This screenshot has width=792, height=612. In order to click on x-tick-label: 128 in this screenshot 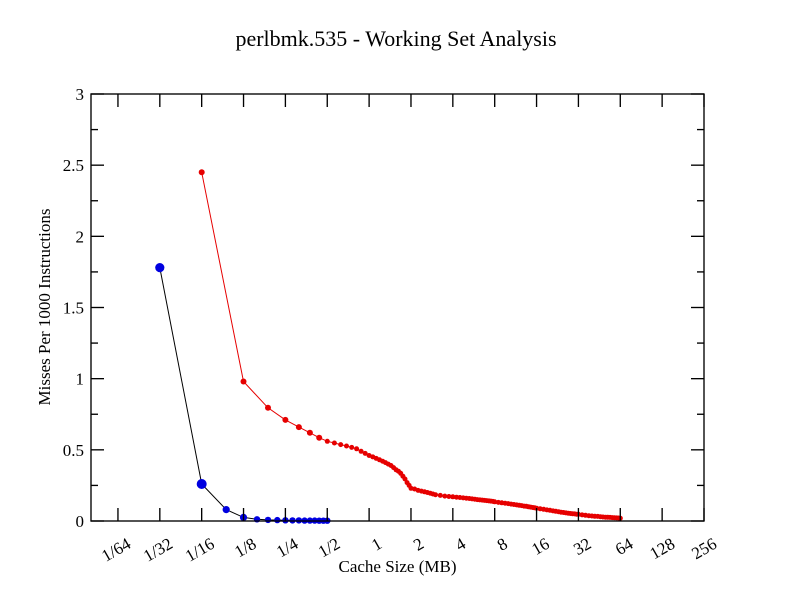, I will do `click(663, 548)`.